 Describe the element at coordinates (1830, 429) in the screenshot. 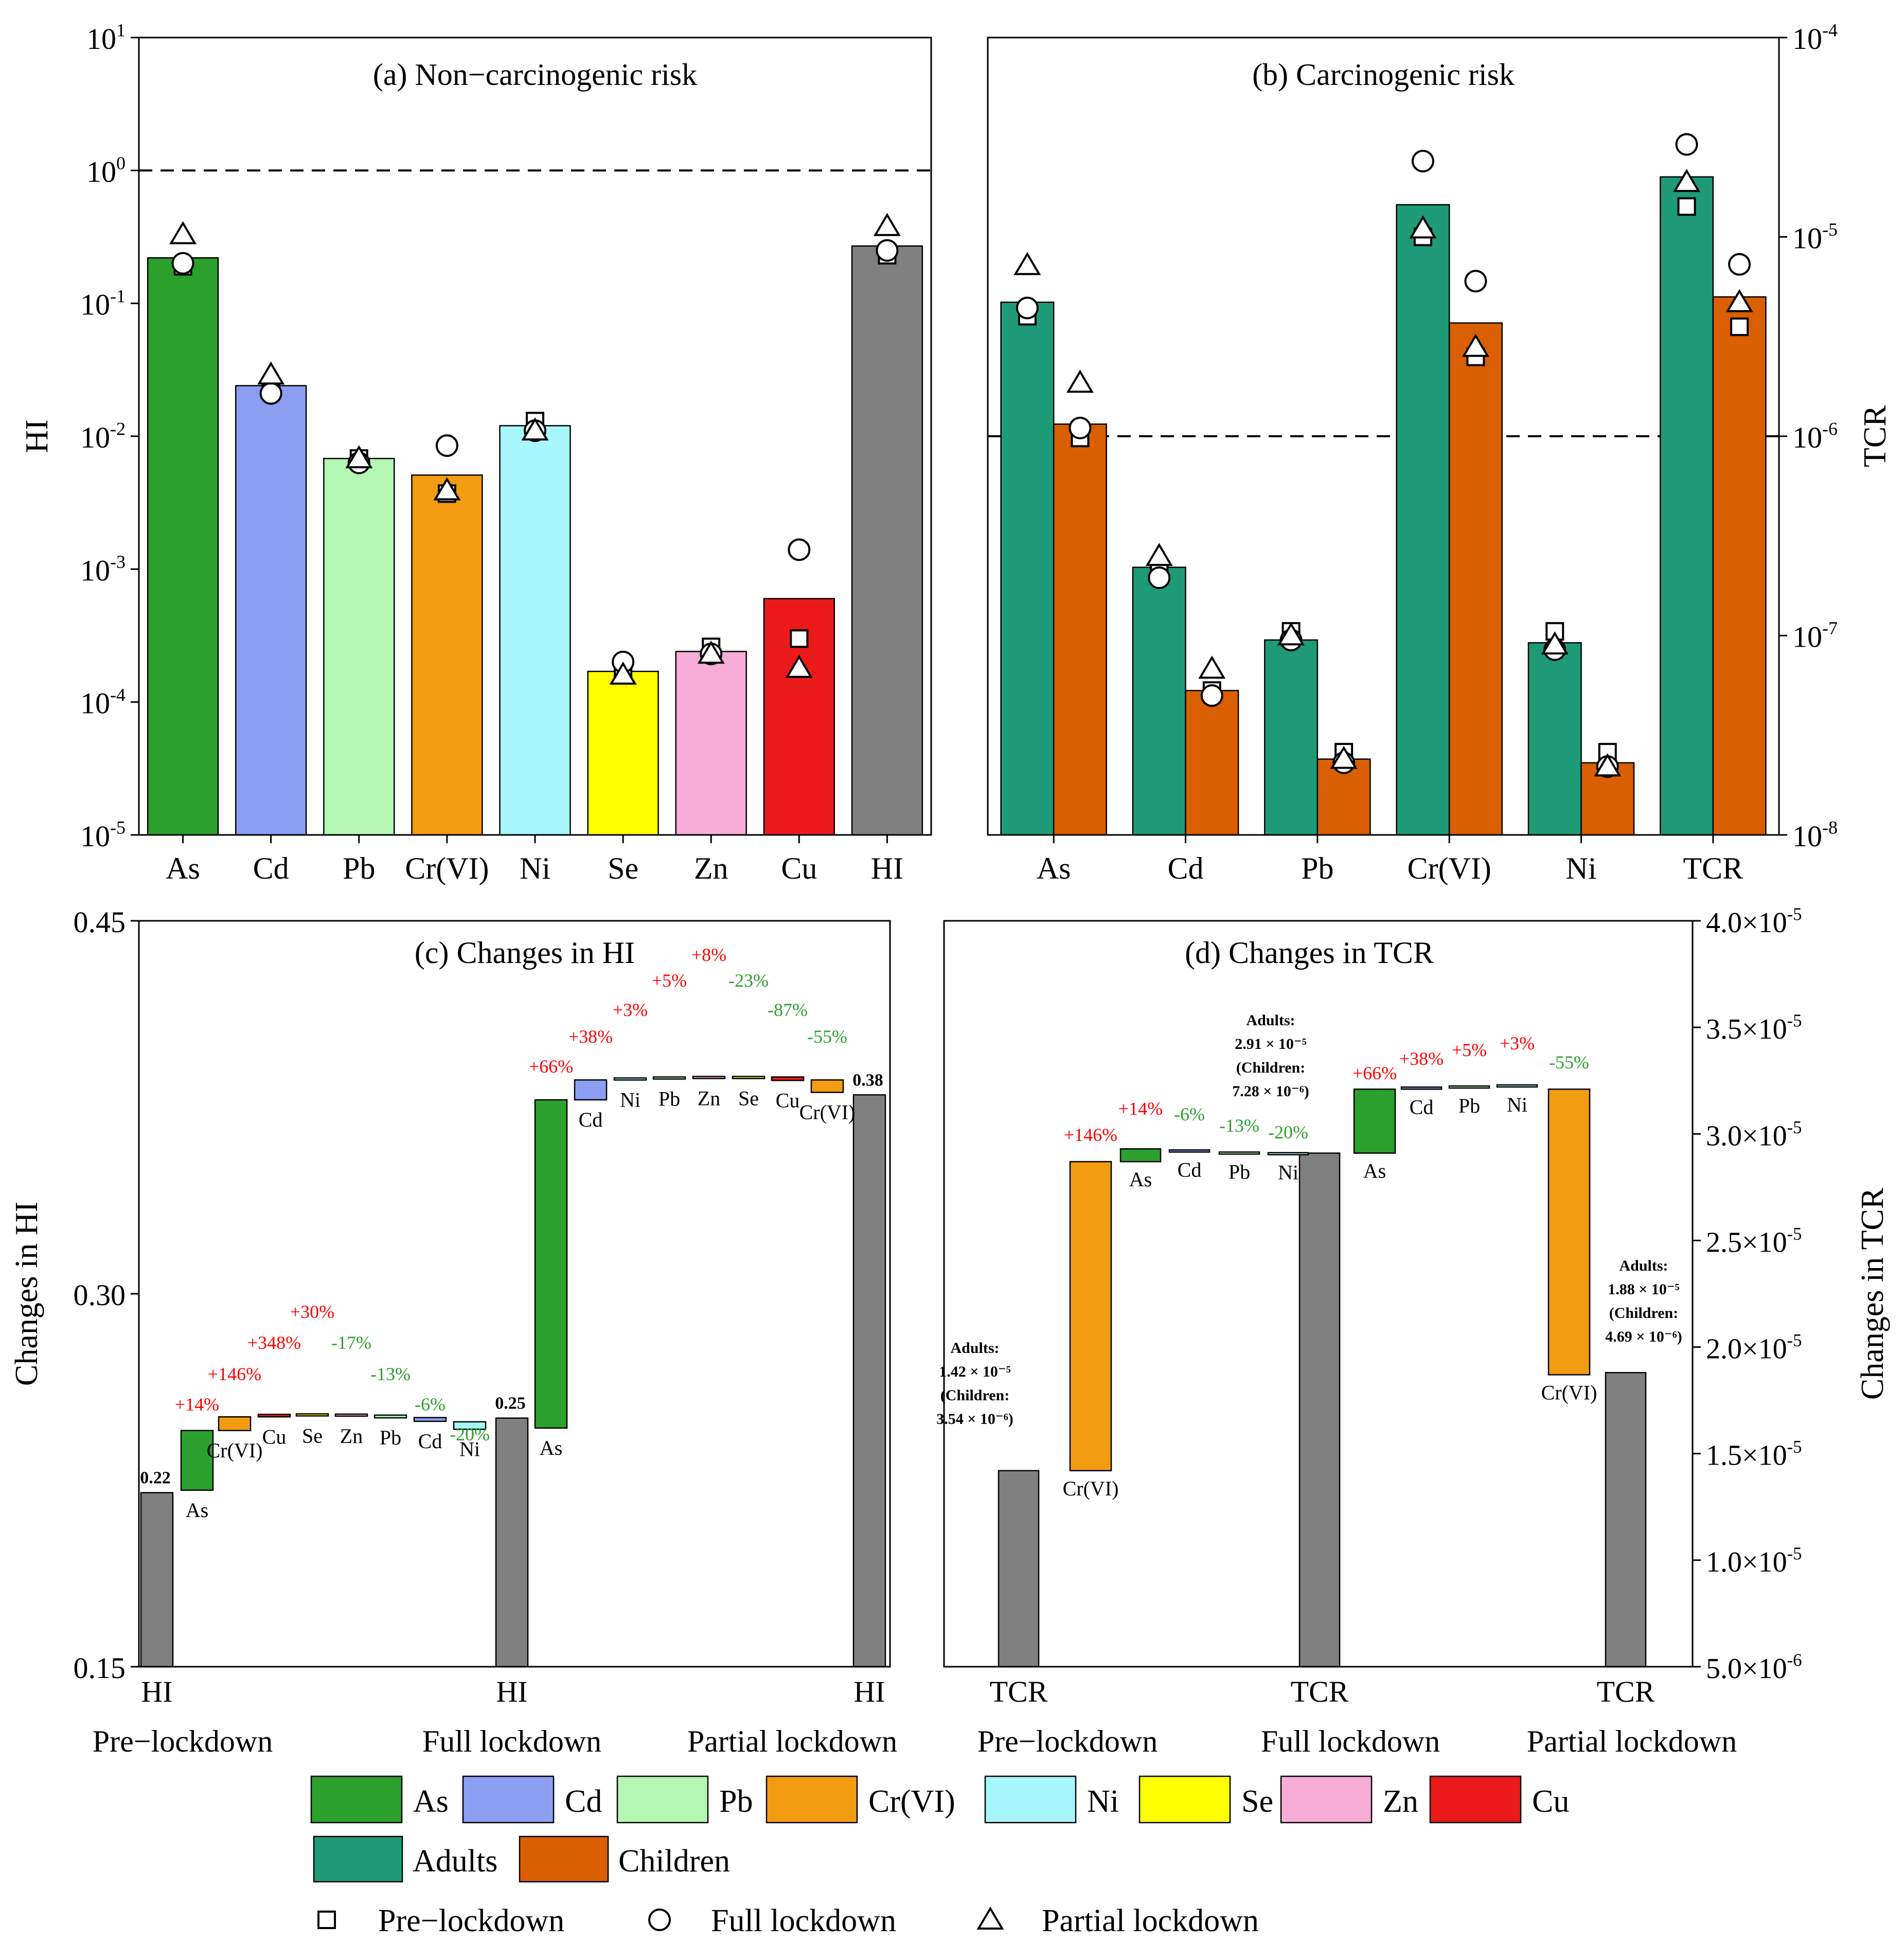

I see `y-tick-label-exponent: -6` at that location.